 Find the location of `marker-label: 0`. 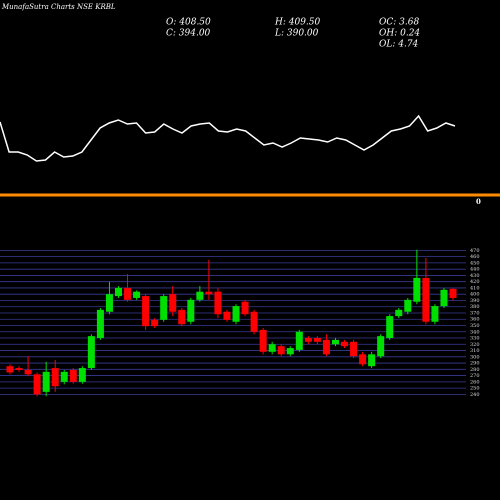

marker-label: 0 is located at coordinates (478, 201).